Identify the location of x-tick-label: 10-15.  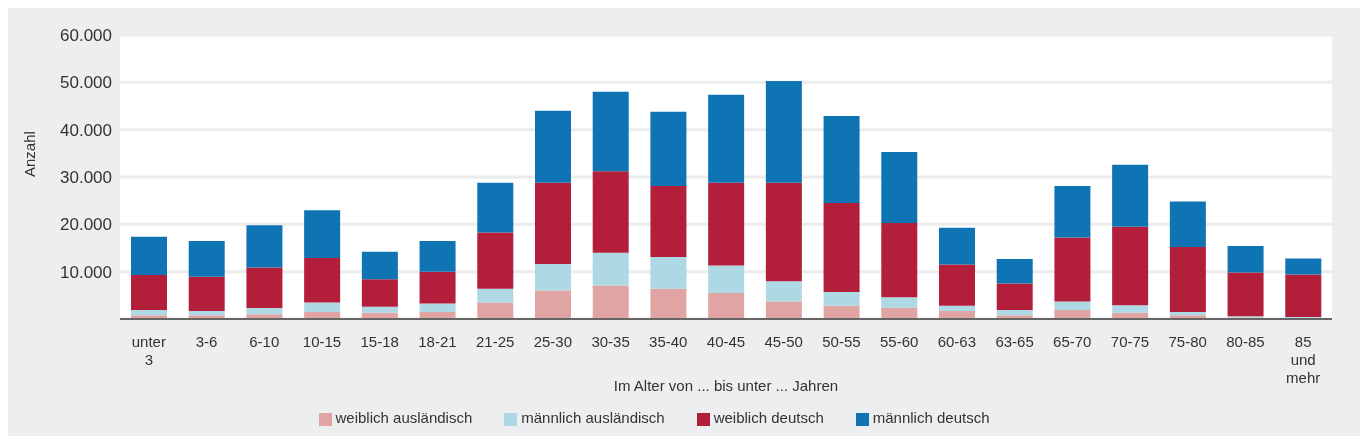
(322, 341).